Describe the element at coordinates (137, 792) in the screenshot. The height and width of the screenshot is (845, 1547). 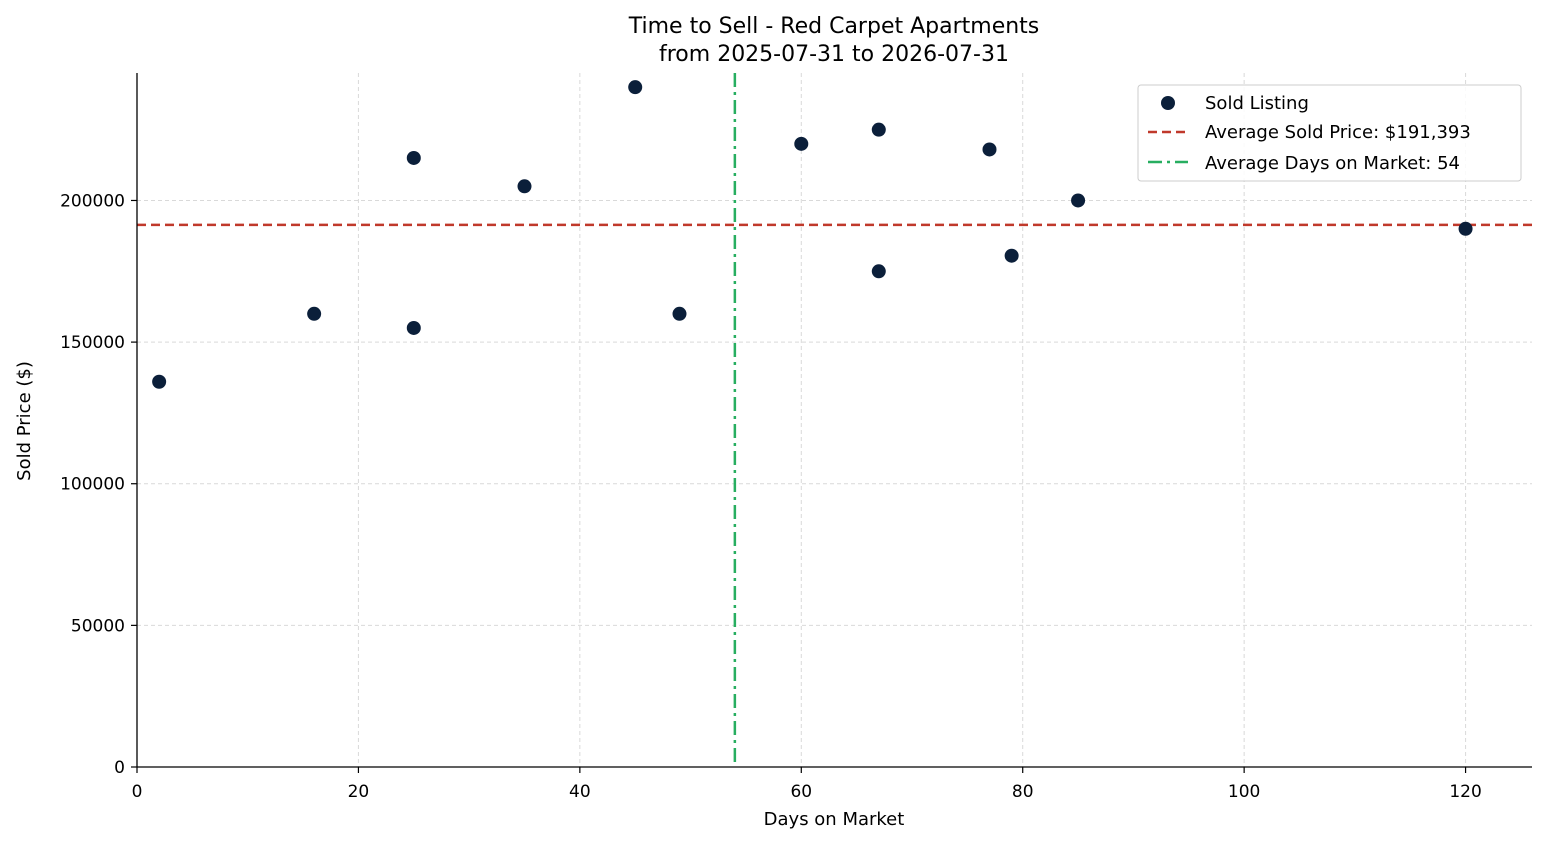
I see `x-tick-label: 0` at that location.